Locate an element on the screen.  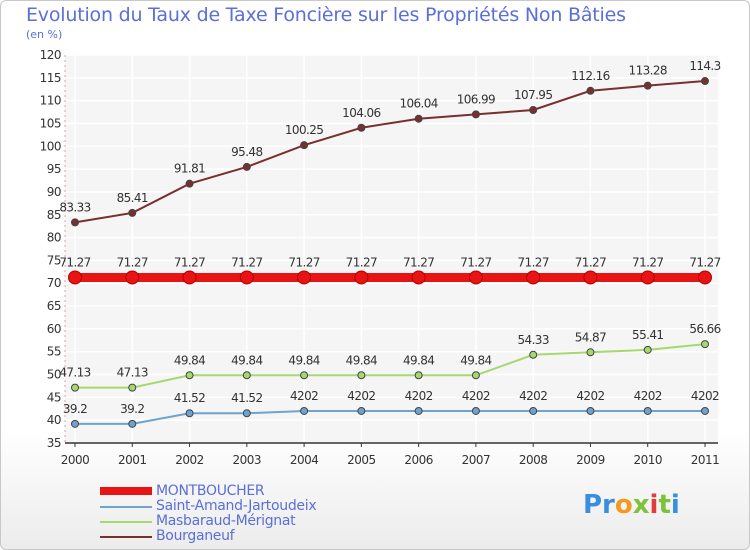
x-tick-label: 2008 is located at coordinates (533, 460).